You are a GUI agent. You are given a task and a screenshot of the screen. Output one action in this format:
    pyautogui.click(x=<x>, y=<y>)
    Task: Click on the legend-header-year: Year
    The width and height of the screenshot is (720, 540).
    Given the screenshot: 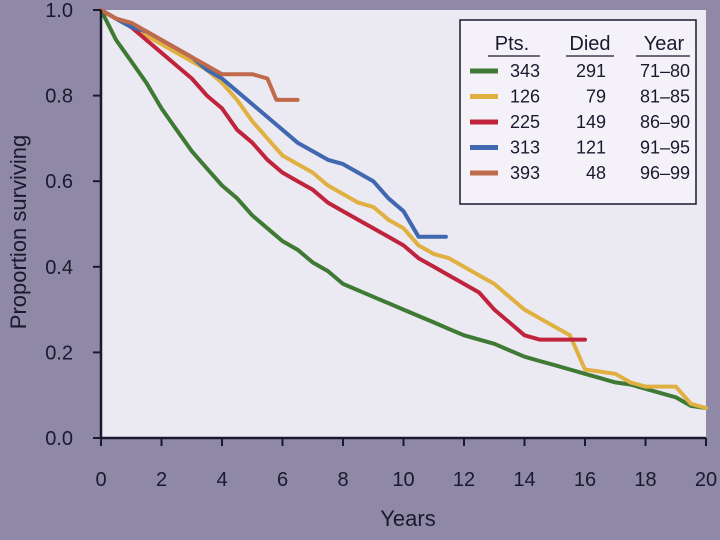 What is the action you would take?
    pyautogui.click(x=664, y=44)
    